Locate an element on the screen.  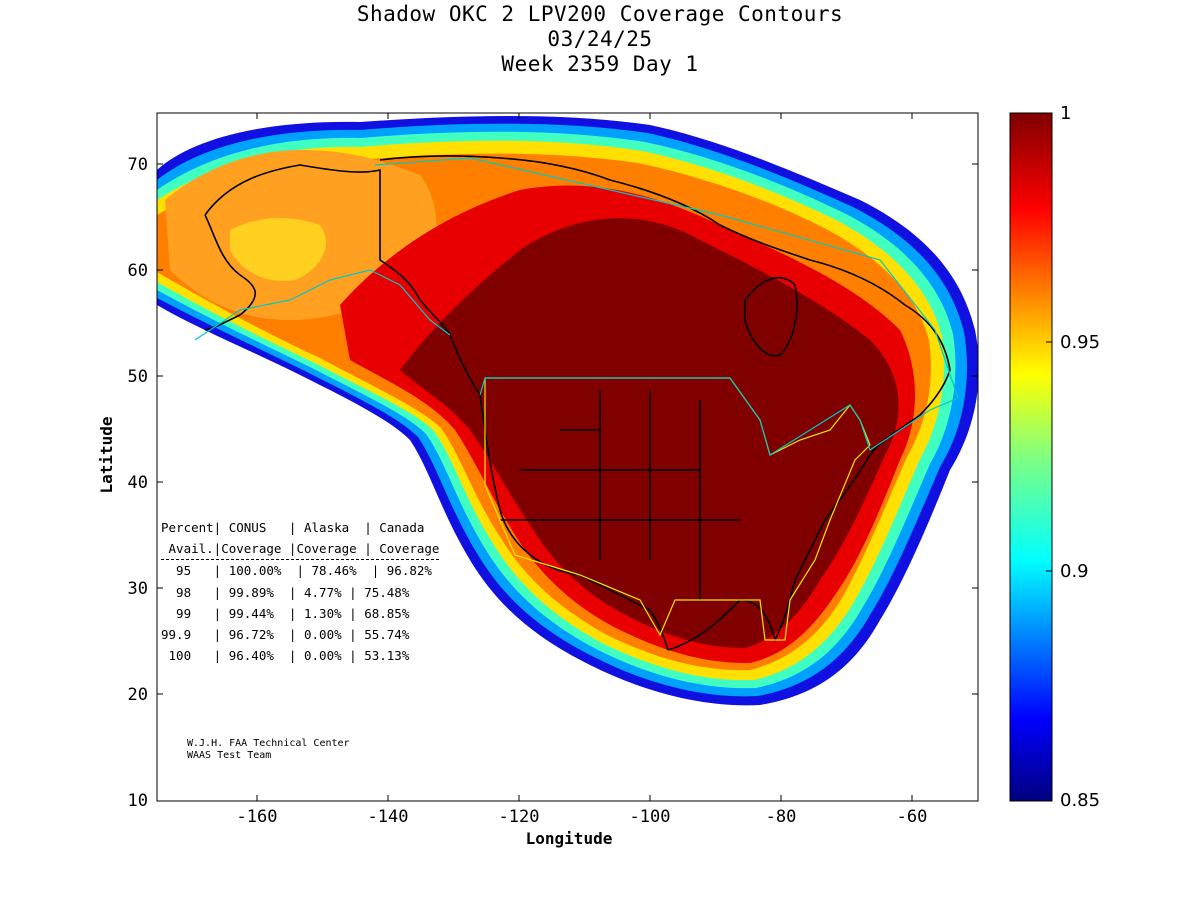
chart-title-date: 03/24/25 is located at coordinates (600, 39).